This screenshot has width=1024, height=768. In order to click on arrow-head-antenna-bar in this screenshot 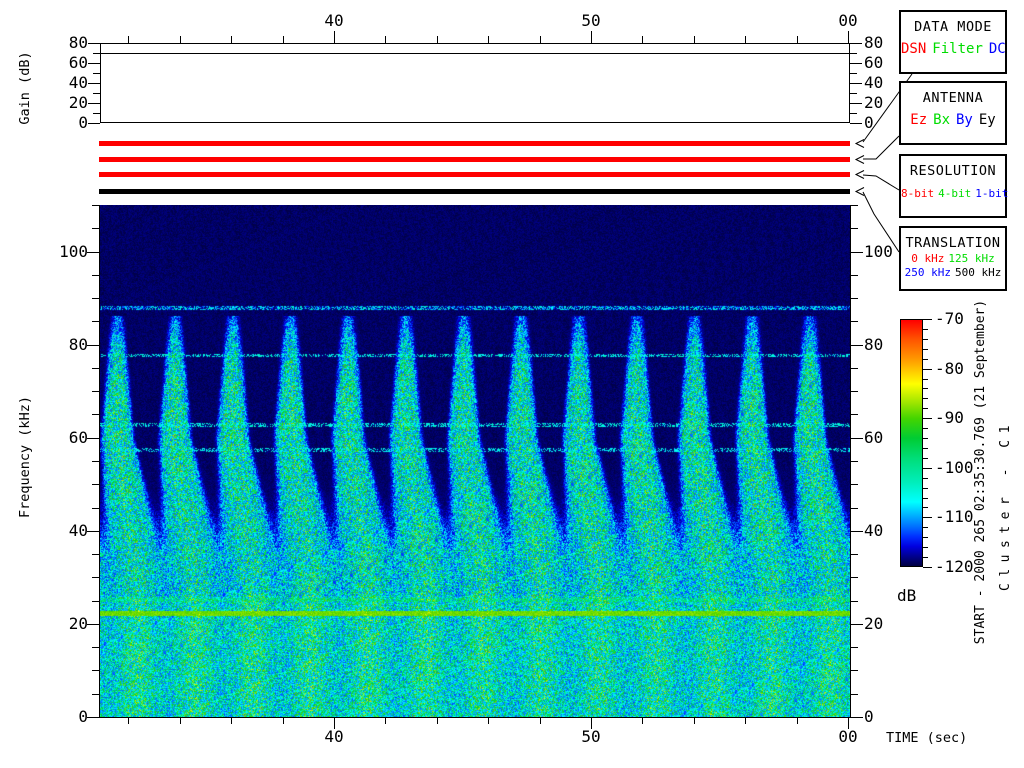, I will do `click(859, 159)`.